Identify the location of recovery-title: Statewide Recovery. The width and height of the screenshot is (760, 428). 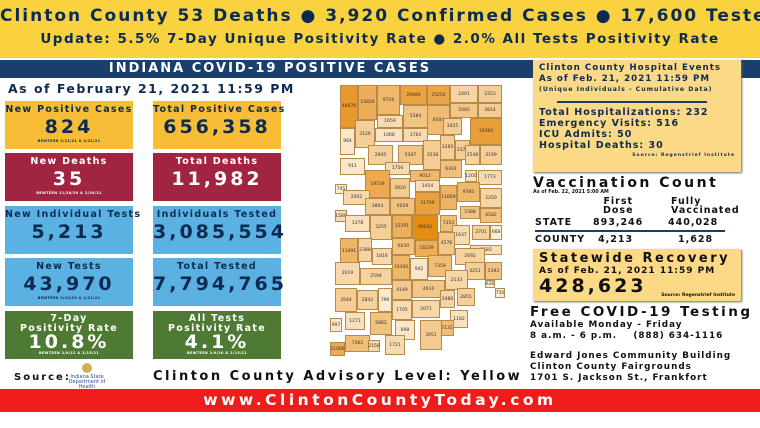
(635, 258).